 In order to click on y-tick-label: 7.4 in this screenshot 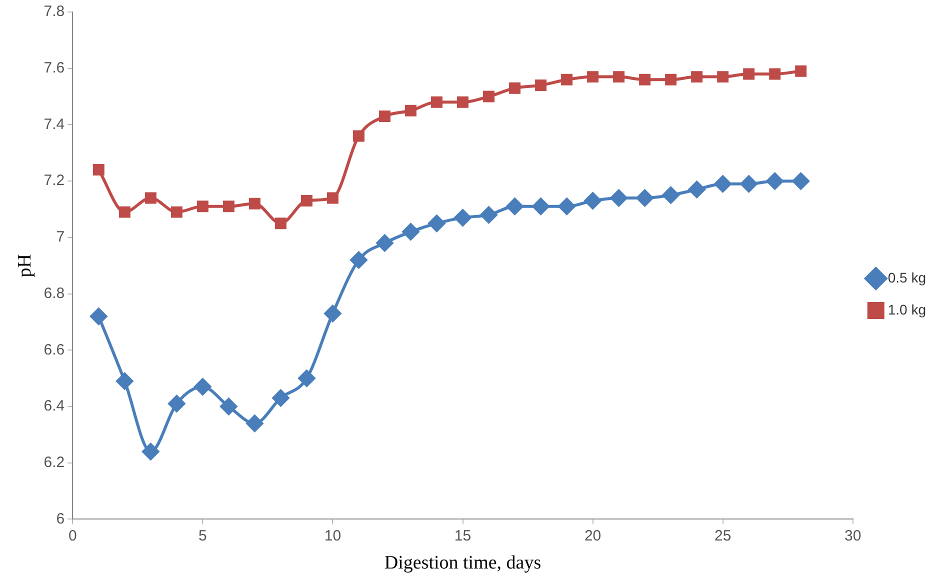, I will do `click(54, 124)`.